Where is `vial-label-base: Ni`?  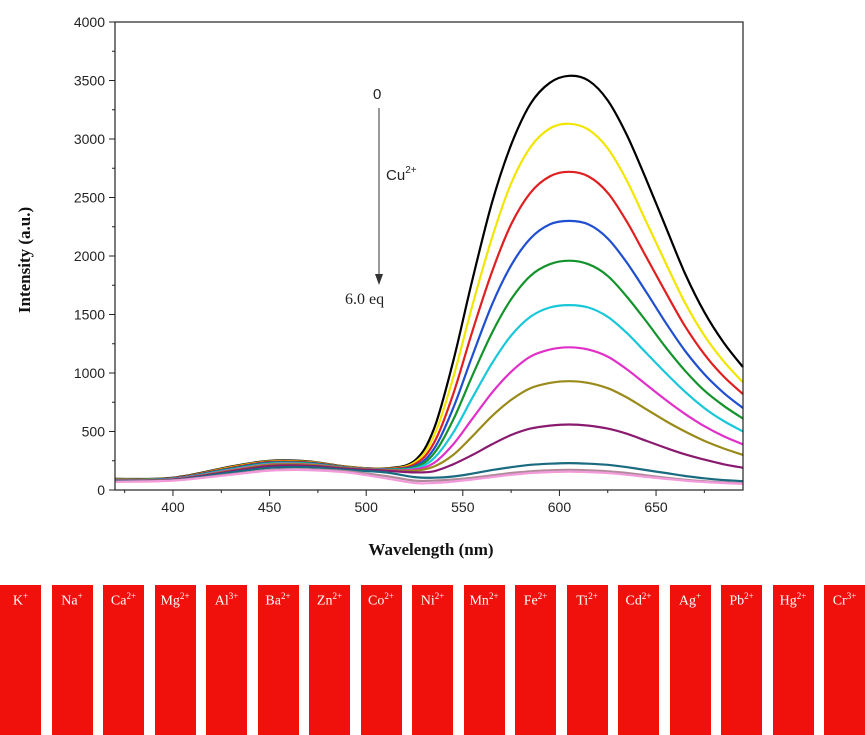
vial-label-base: Ni is located at coordinates (427, 601).